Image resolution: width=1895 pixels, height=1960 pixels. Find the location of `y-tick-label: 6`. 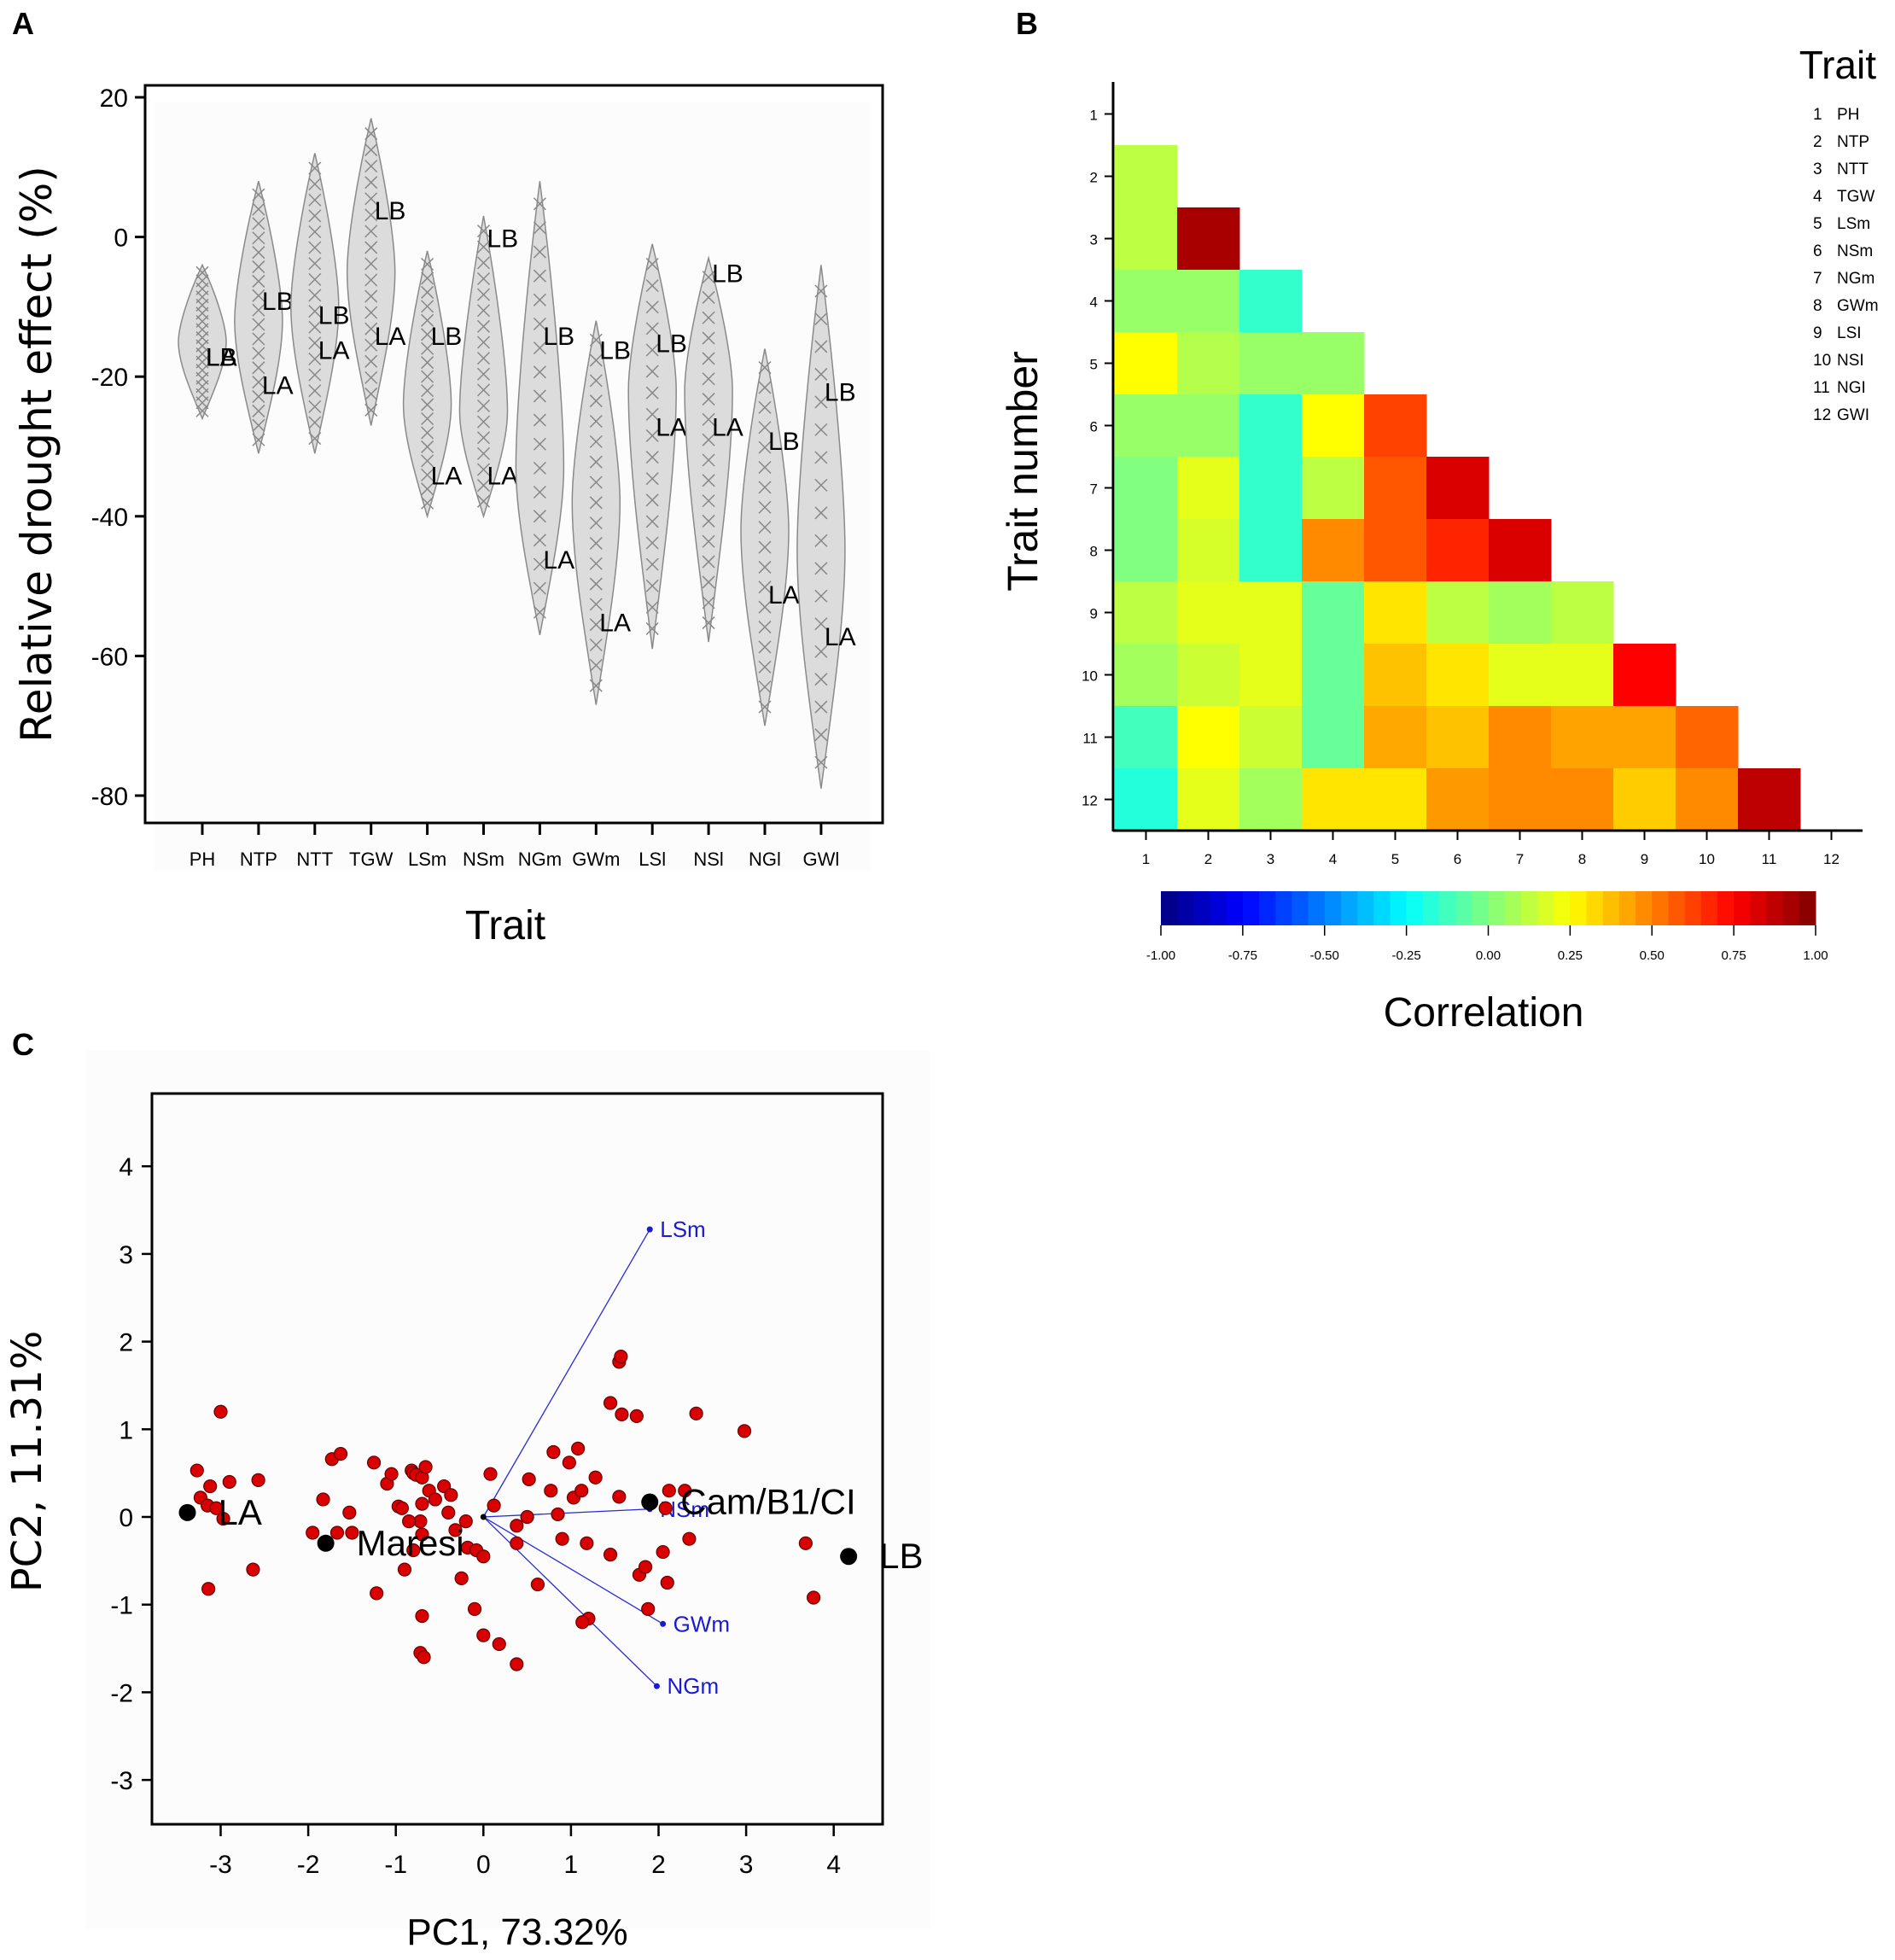

y-tick-label: 6 is located at coordinates (1094, 427).